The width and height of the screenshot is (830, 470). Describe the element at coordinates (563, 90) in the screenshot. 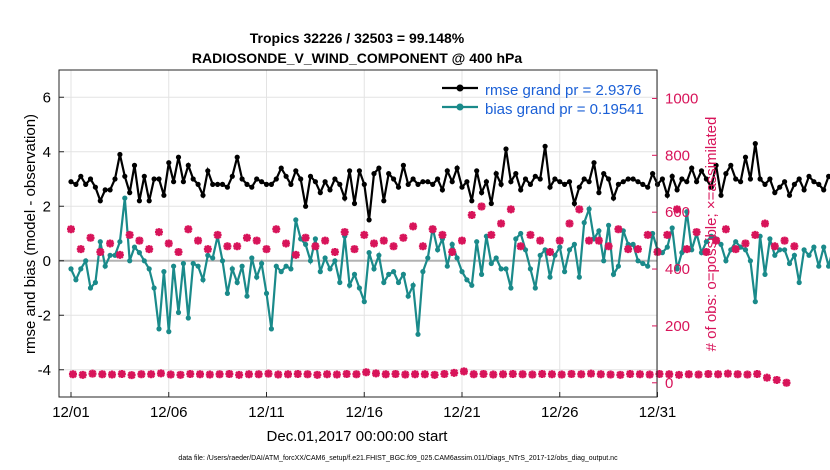

I see `legend-label-rmse: rmse grand pr = 2.9376` at that location.